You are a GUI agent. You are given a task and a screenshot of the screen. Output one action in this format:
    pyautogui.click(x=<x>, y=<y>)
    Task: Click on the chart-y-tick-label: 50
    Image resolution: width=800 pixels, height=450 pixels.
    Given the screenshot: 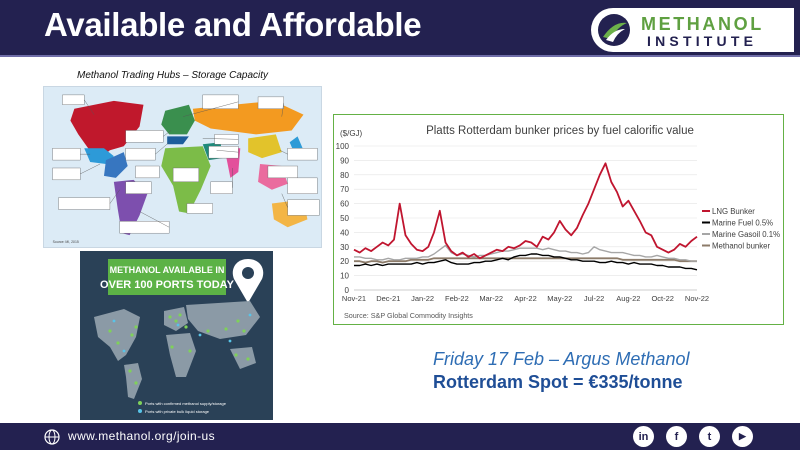 What is the action you would take?
    pyautogui.click(x=344, y=218)
    